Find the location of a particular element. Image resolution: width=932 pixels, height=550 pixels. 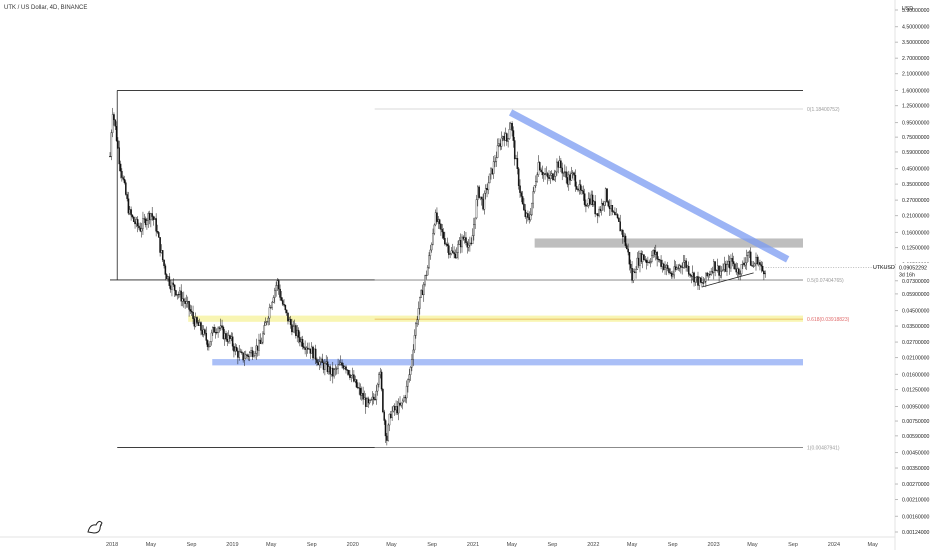

time-tick-label: 2019 is located at coordinates (232, 545).